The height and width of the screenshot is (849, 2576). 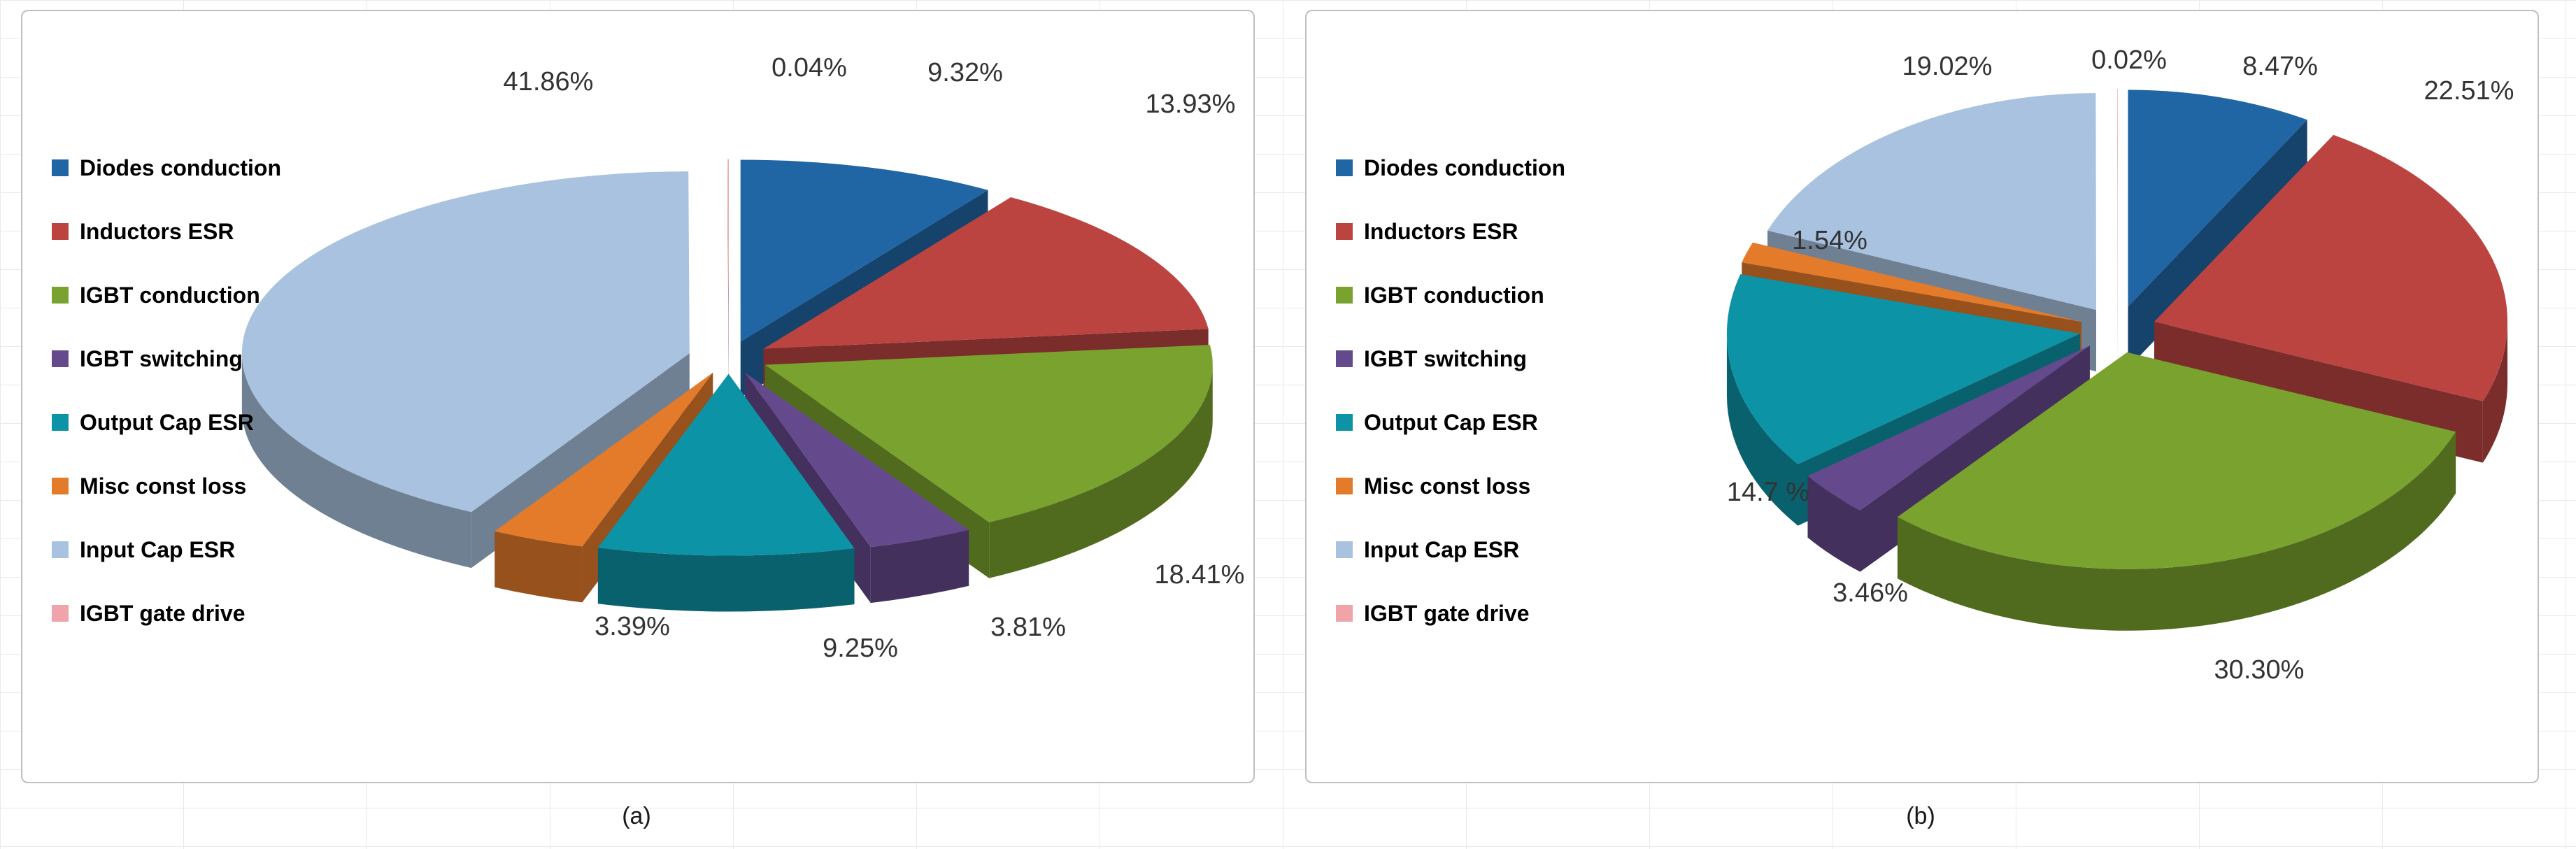 I want to click on pie-percent-label-igbt-switching: 3.46%, so click(x=1870, y=593).